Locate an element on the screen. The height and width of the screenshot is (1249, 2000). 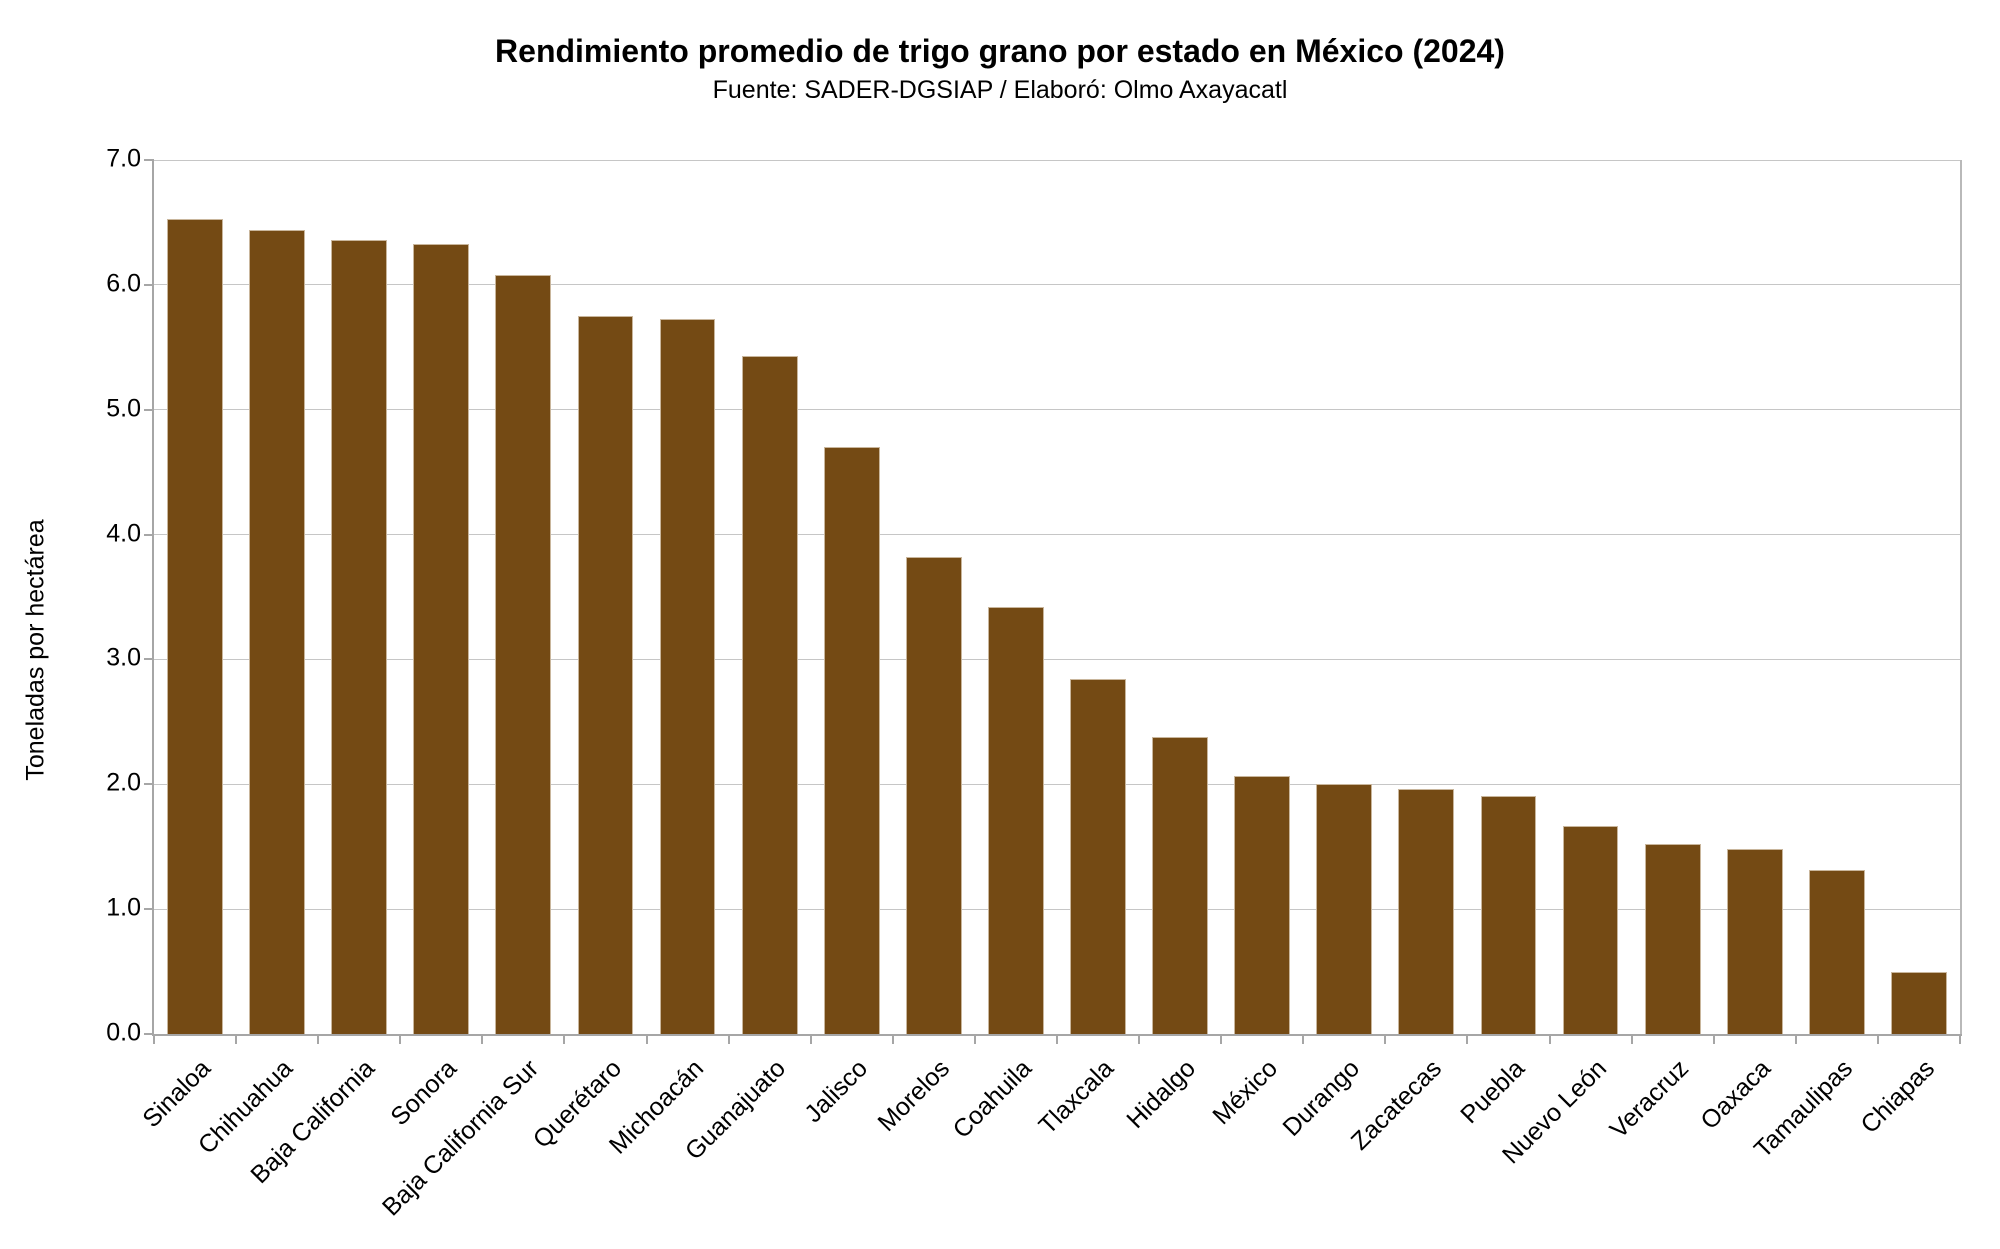
bar-méxico is located at coordinates (1262, 904).